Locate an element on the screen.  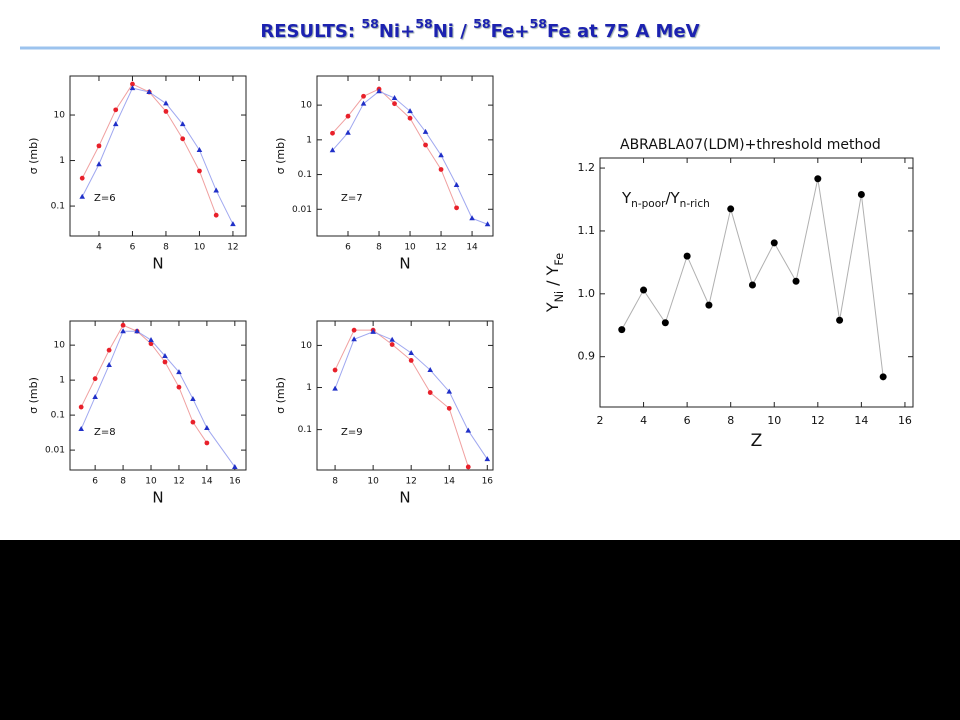
slide-title-part: Ni+ is located at coordinates (397, 31).